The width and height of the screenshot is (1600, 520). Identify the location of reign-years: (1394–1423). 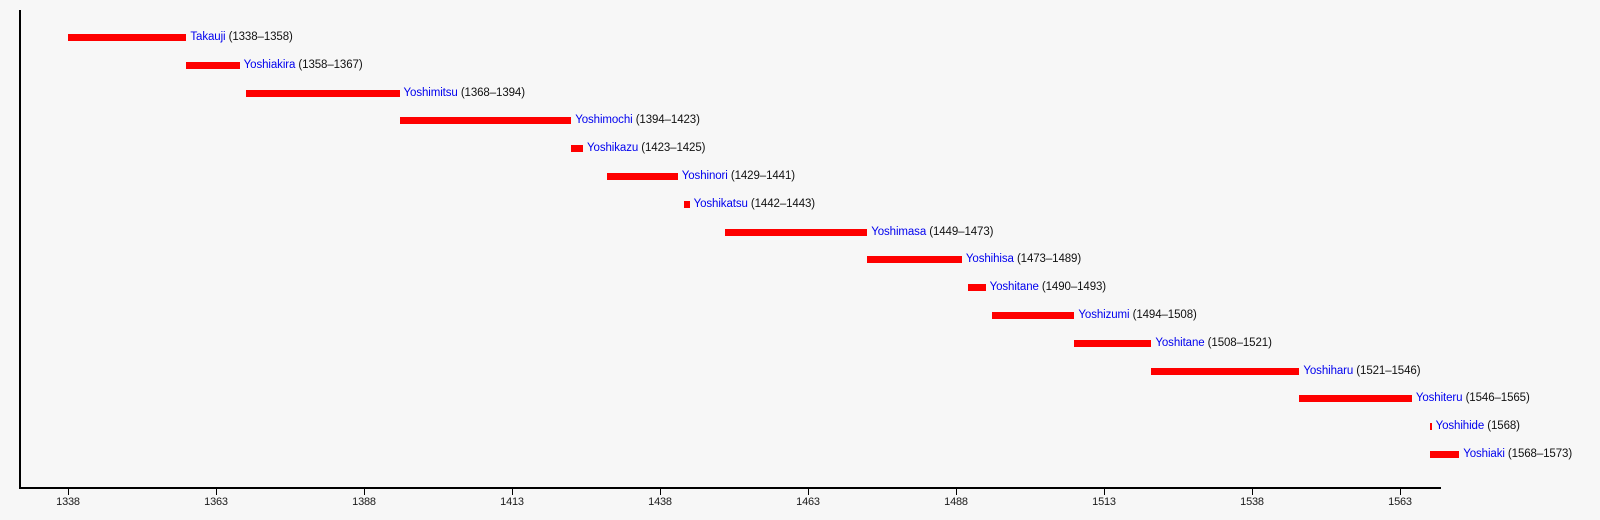
(667, 120).